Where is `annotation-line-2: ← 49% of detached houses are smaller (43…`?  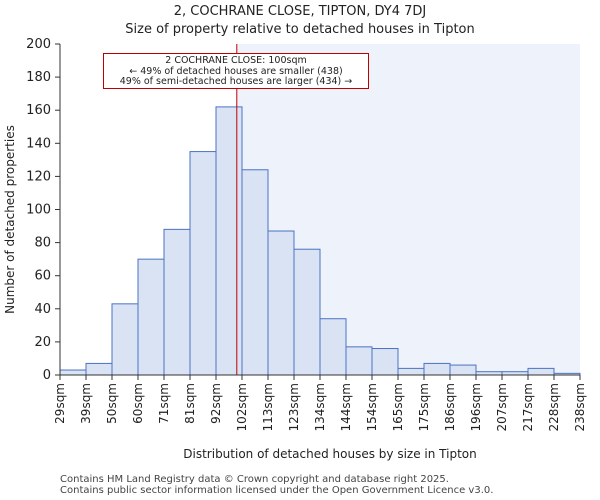 annotation-line-2: ← 49% of detached houses are smaller (43… is located at coordinates (236, 71).